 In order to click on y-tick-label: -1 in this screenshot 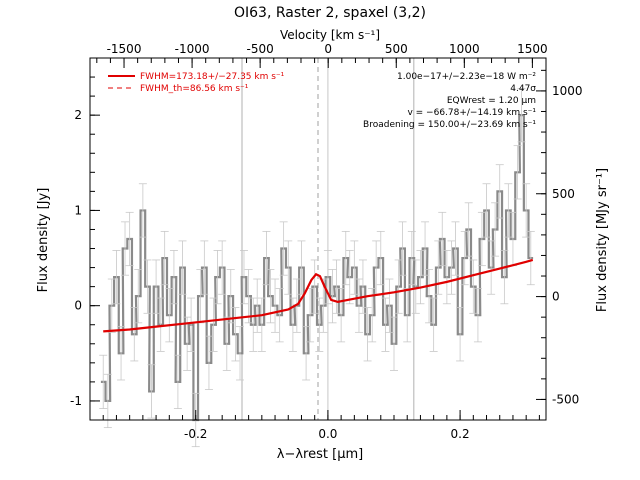, I will do `click(76, 401)`.